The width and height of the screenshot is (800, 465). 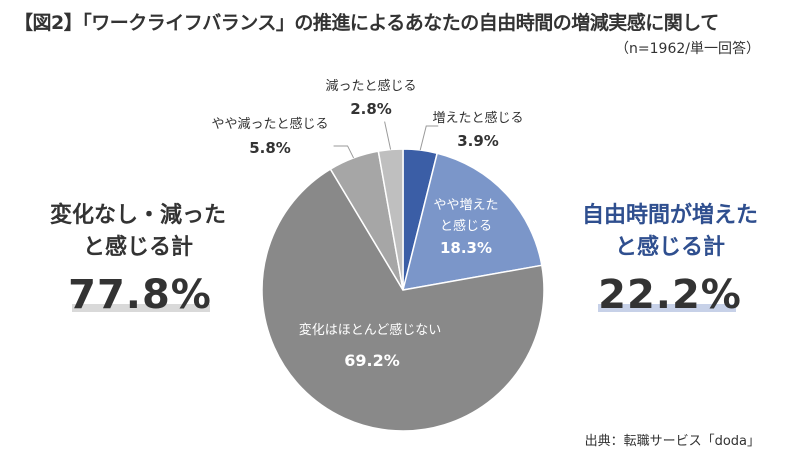 I want to click on left-value-highlight, so click(x=141, y=308).